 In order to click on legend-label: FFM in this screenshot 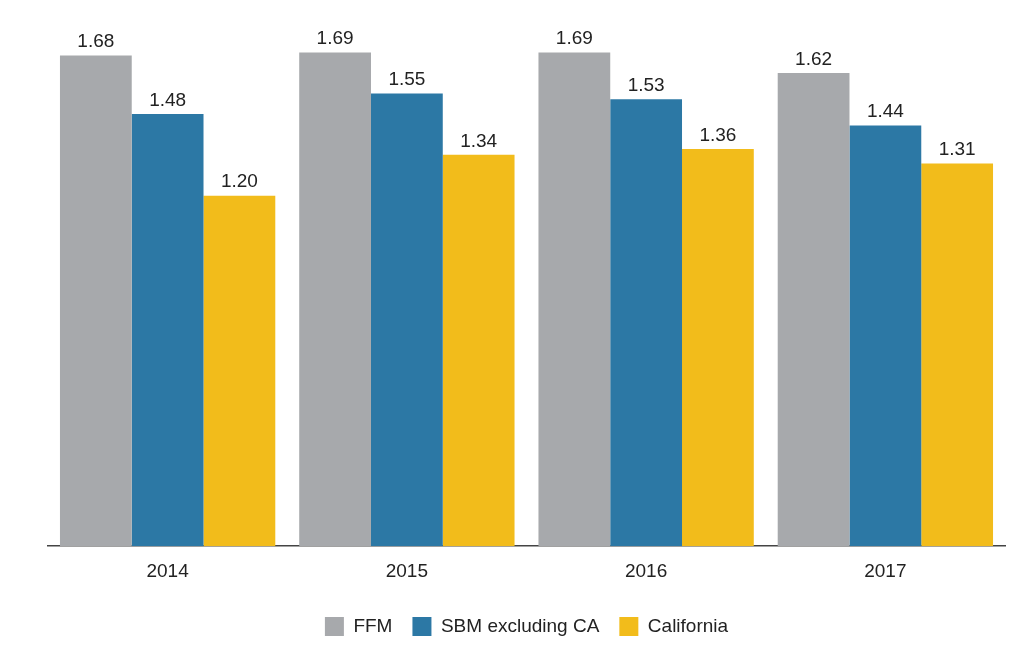, I will do `click(373, 625)`.